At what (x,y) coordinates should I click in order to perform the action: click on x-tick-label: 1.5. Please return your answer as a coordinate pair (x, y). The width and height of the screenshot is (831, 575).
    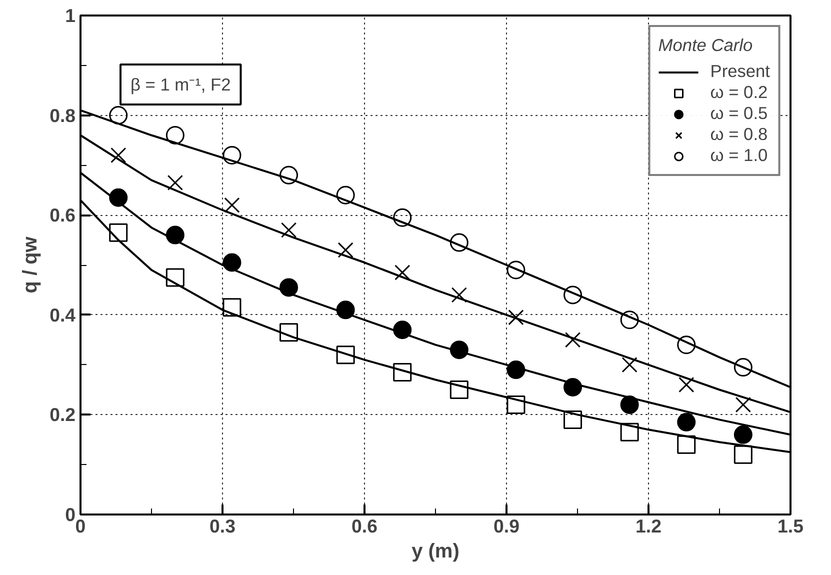
    Looking at the image, I should click on (791, 526).